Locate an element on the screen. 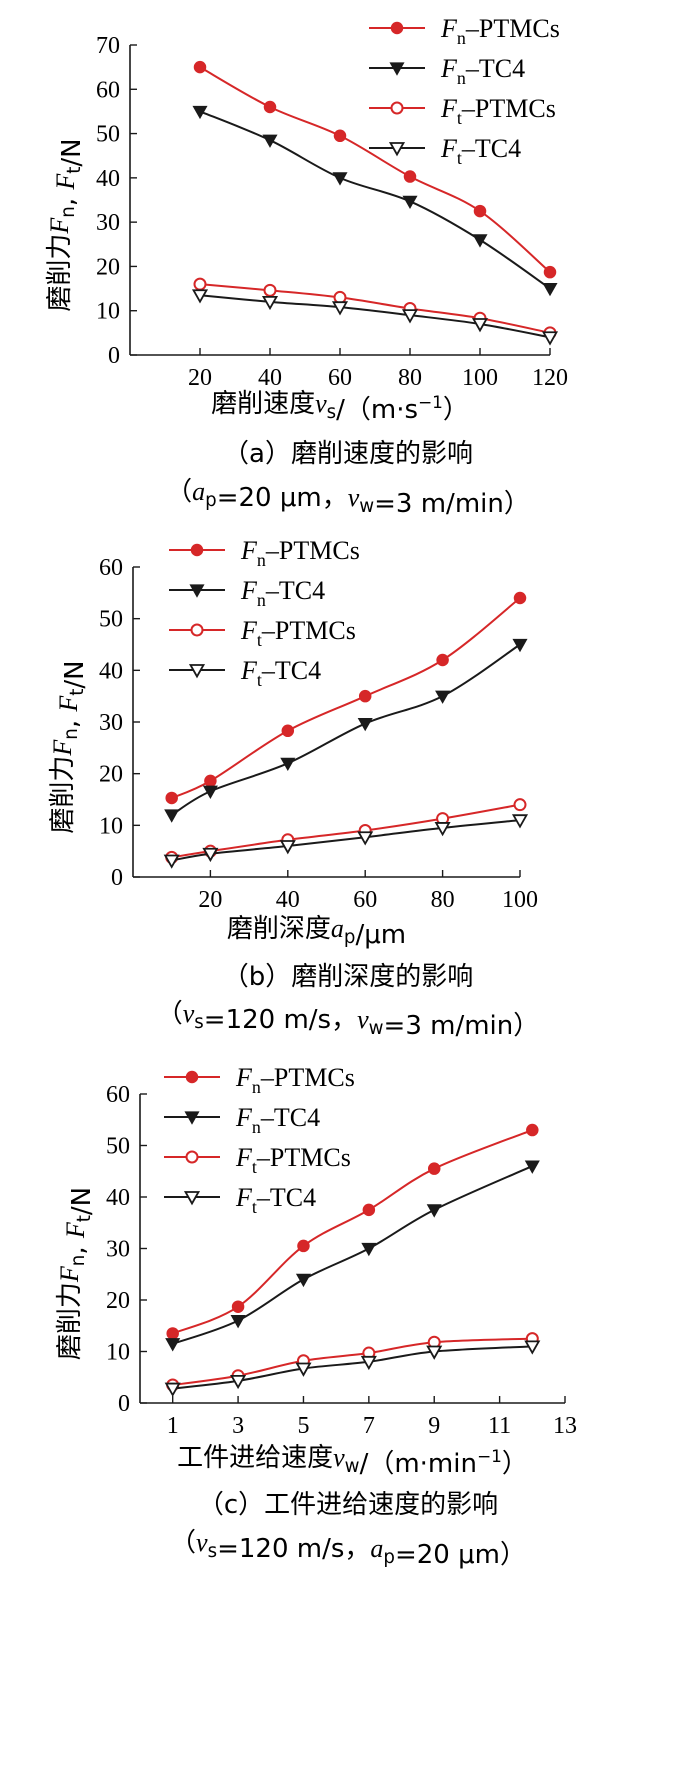  series-line-Ft–TC4 is located at coordinates (352, 1367).